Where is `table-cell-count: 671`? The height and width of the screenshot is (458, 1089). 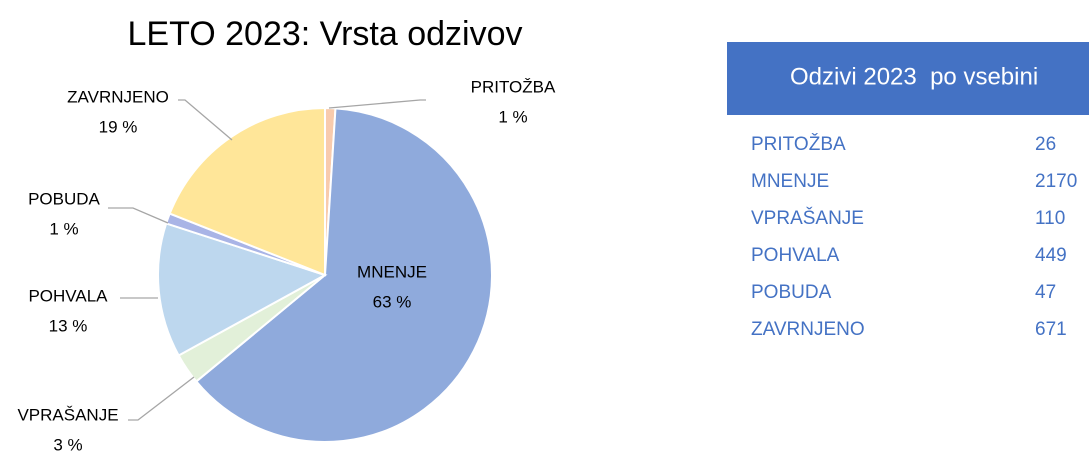 table-cell-count: 671 is located at coordinates (1051, 329).